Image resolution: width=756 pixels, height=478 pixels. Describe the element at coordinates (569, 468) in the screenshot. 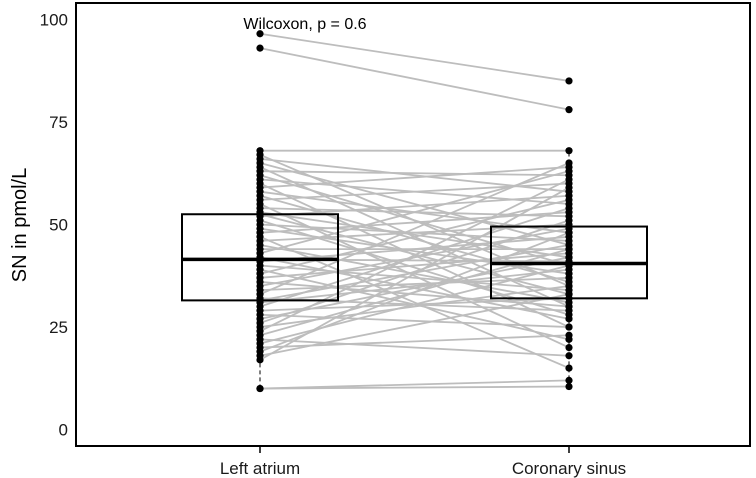

I see `x-tick-label: Coronary sinus` at that location.